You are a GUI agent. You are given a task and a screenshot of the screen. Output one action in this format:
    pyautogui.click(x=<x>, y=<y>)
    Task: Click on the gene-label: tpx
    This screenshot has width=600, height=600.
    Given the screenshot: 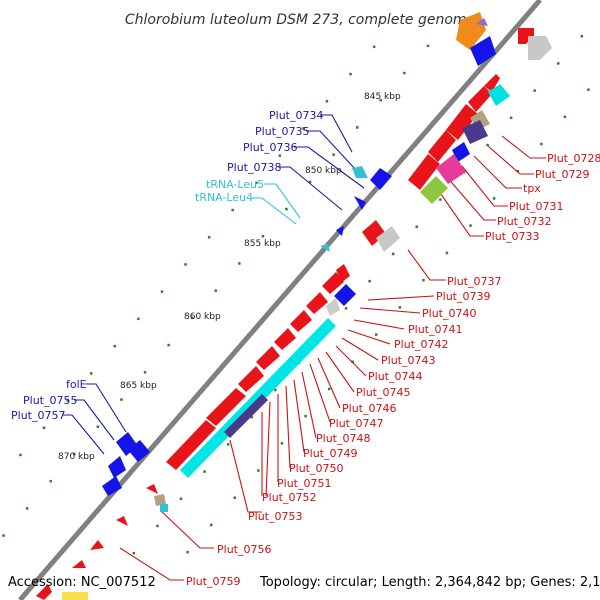 What is the action you would take?
    pyautogui.click(x=532, y=188)
    